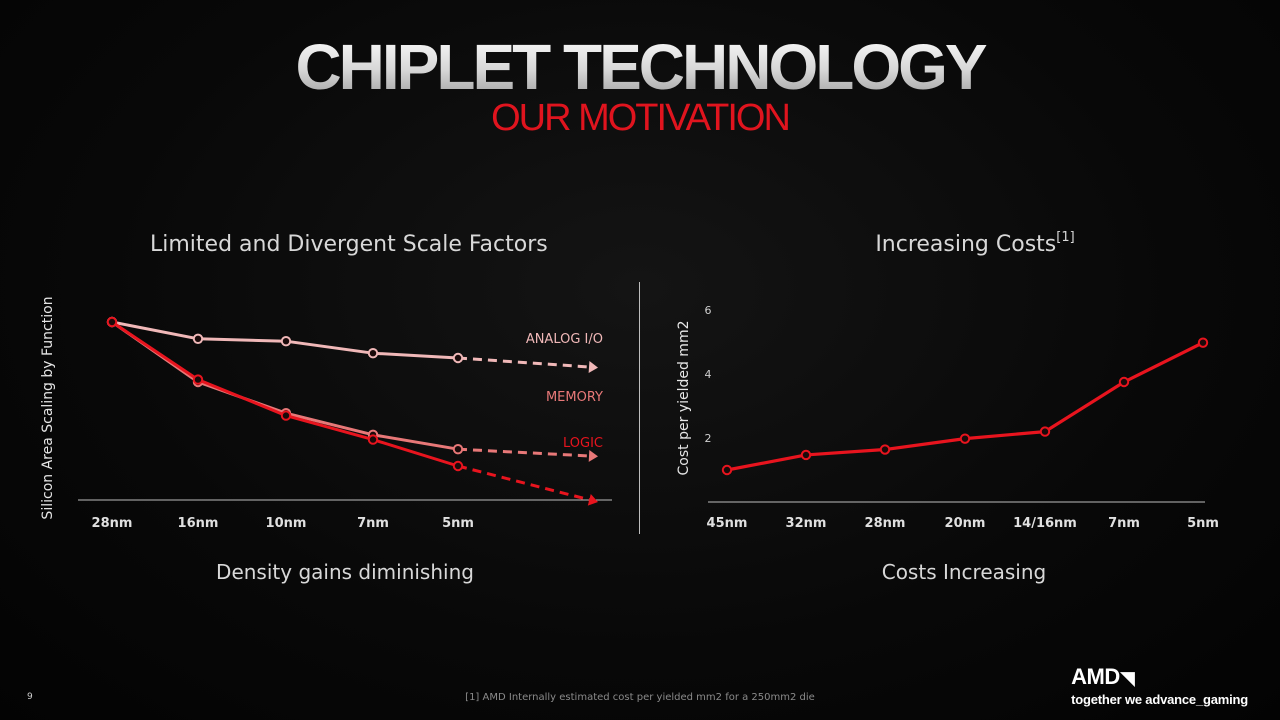 The width and height of the screenshot is (1280, 720). Describe the element at coordinates (806, 523) in the screenshot. I see `right-x-tick-32nm: 32nm` at that location.